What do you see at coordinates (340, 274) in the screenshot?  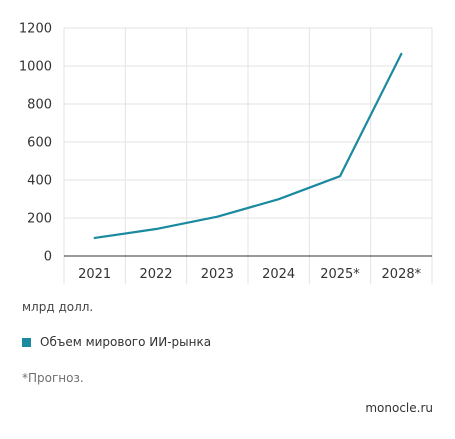 I see `x-tick-label: 2025*` at bounding box center [340, 274].